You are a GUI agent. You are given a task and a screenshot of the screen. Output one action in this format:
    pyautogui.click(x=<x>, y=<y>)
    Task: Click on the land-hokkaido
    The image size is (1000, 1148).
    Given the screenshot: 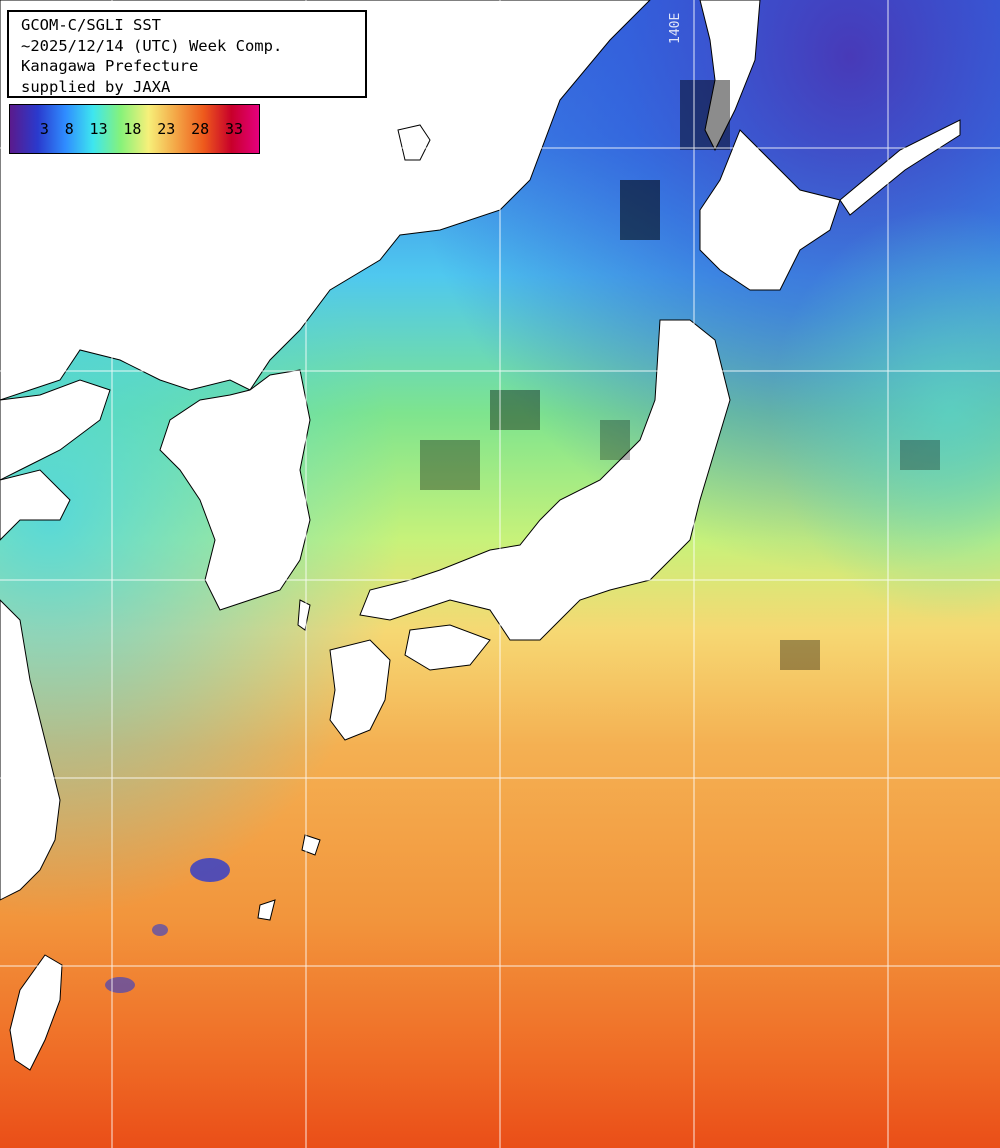 What is the action you would take?
    pyautogui.click(x=770, y=210)
    